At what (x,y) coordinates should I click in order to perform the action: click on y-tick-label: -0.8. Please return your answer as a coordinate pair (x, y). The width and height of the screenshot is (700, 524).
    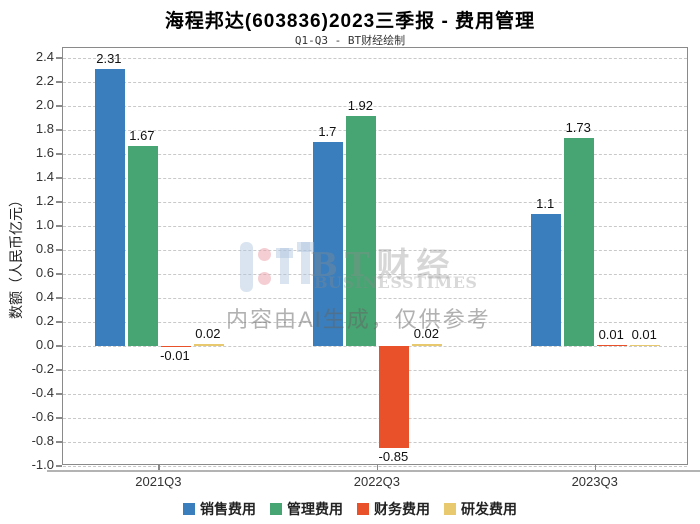
    Looking at the image, I should click on (42, 440).